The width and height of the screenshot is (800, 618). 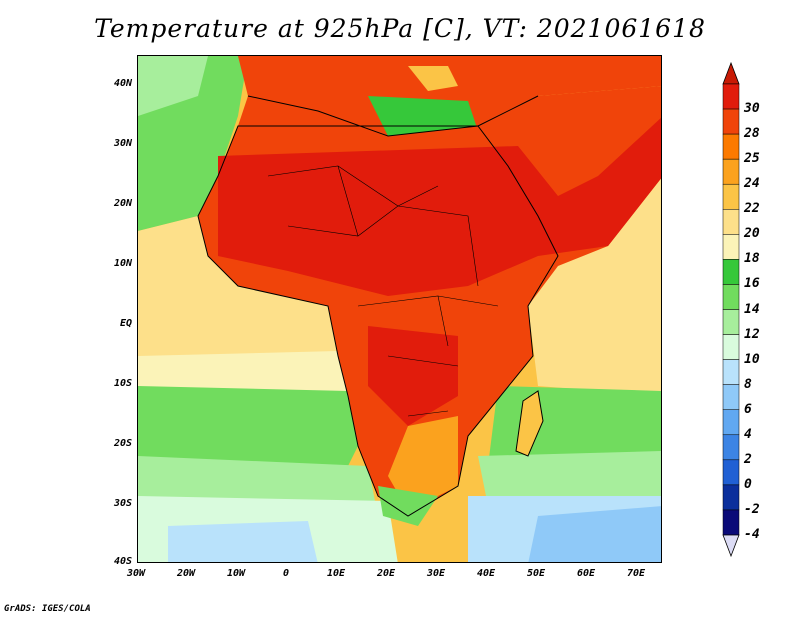 I want to click on lat-label-10s: 10S, so click(x=122, y=383).